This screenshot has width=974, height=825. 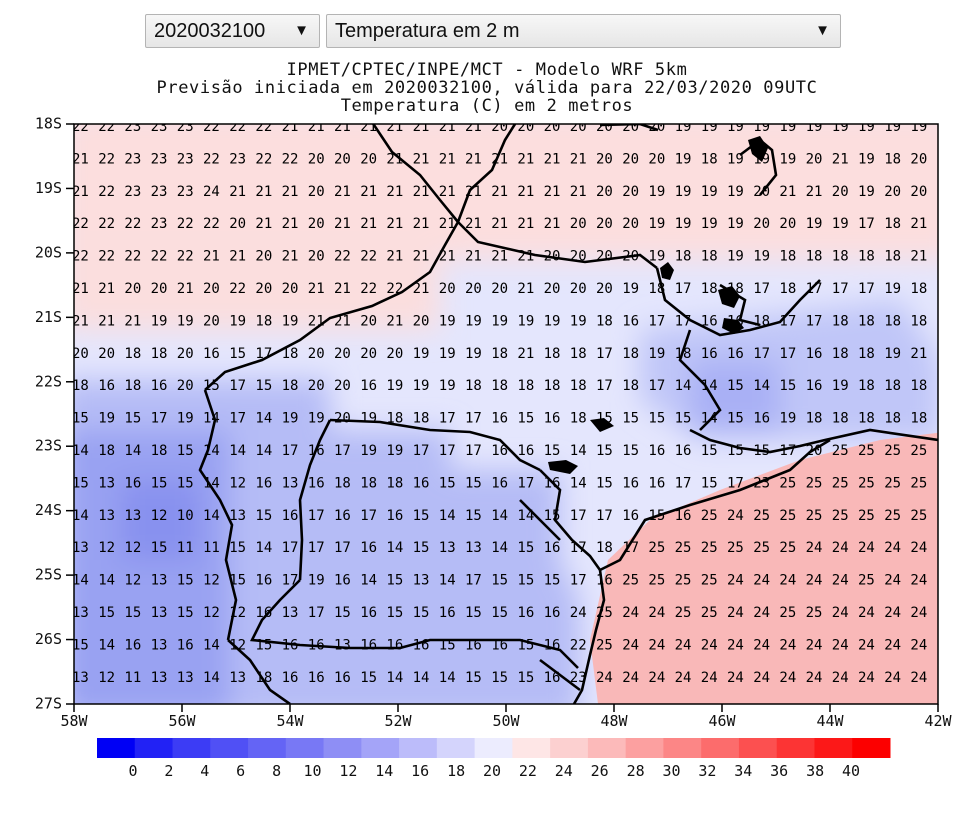 What do you see at coordinates (232, 31) in the screenshot?
I see `run-select: 2020032100 ▼` at bounding box center [232, 31].